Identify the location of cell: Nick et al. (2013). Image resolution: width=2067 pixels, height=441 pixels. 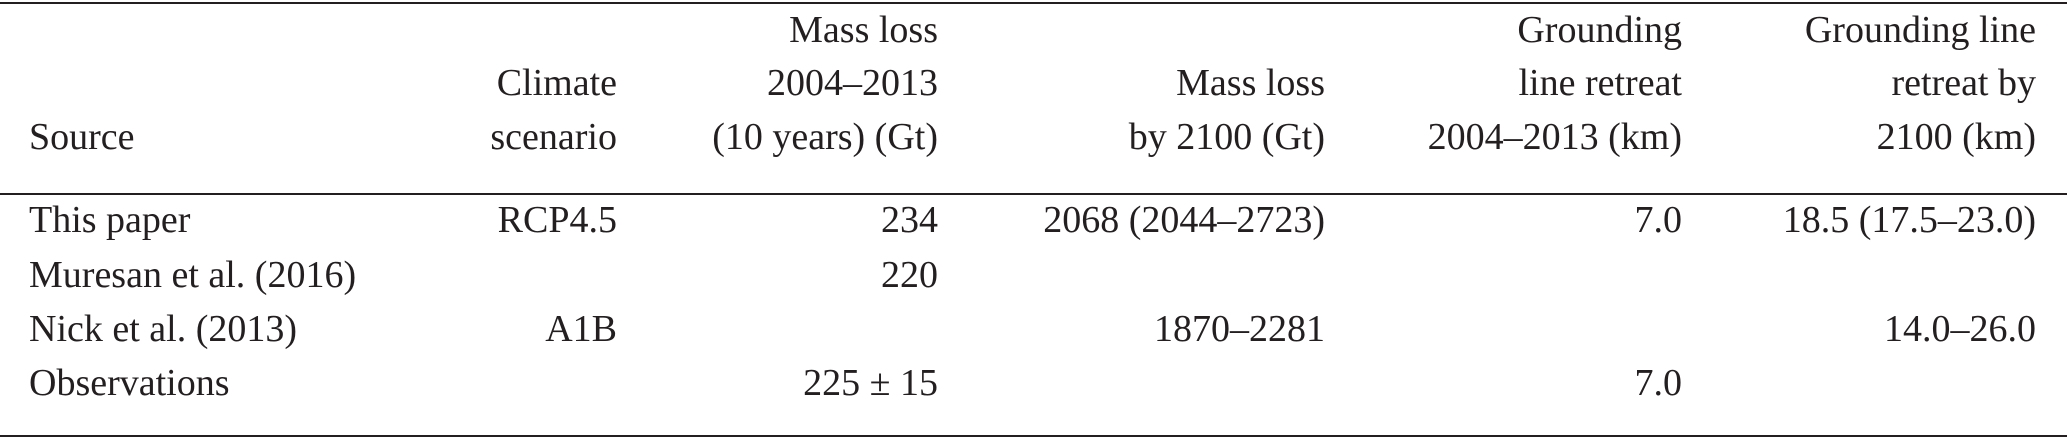
(163, 329).